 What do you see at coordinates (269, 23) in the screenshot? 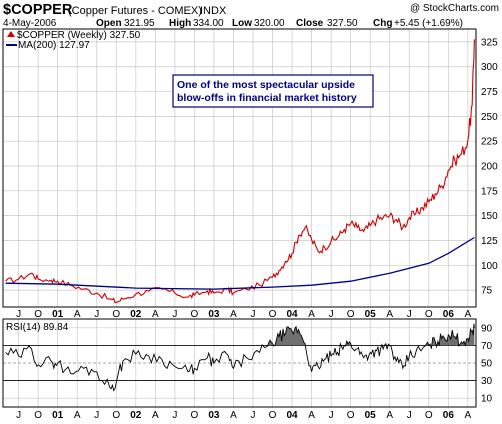
I see `low-value: 320.00` at bounding box center [269, 23].